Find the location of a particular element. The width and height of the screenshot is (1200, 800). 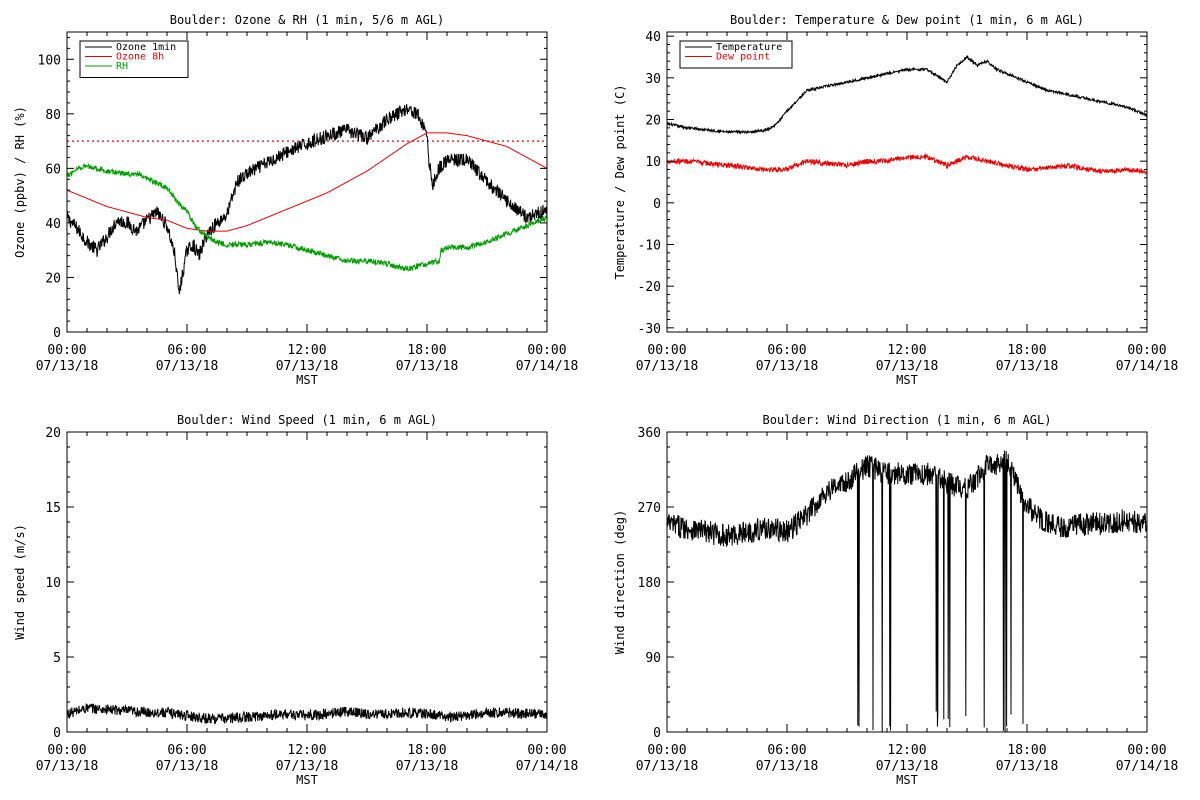

y-tick-label: -20 is located at coordinates (649, 287).